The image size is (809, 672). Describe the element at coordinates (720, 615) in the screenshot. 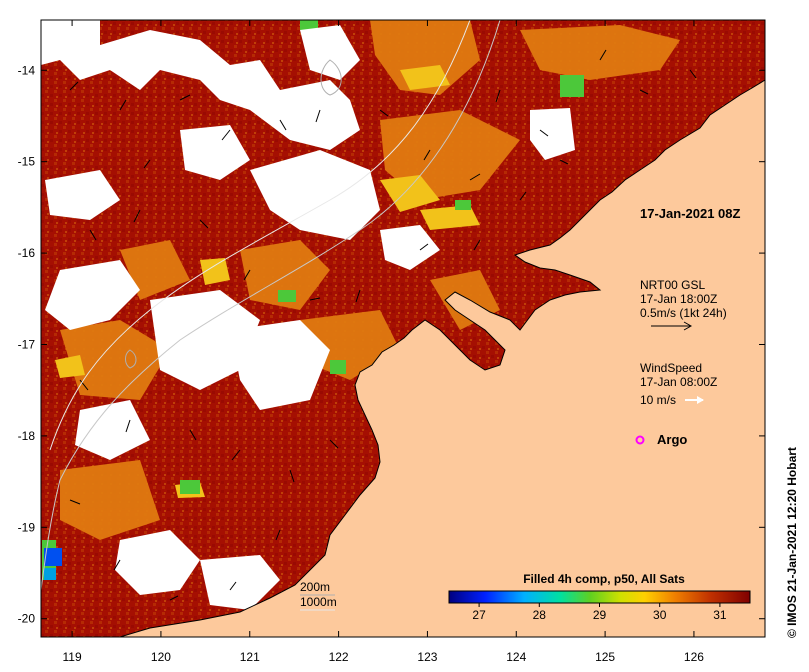

I see `colorbar-tick-label: 31` at that location.